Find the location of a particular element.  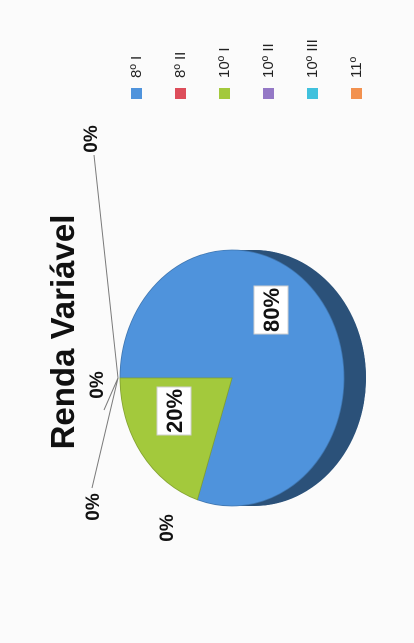

legend-label: 10º II is located at coordinates (268, 60).